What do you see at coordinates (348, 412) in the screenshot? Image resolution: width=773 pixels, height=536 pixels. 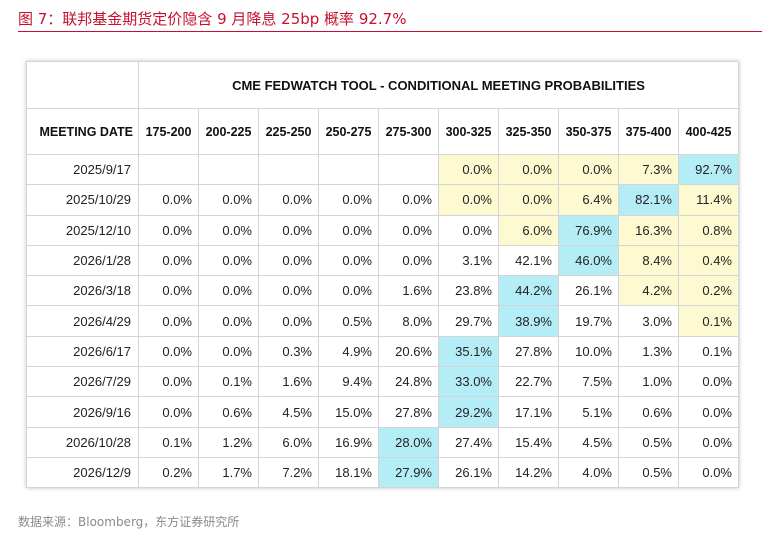 I see `probability-cell: 15.0%` at bounding box center [348, 412].